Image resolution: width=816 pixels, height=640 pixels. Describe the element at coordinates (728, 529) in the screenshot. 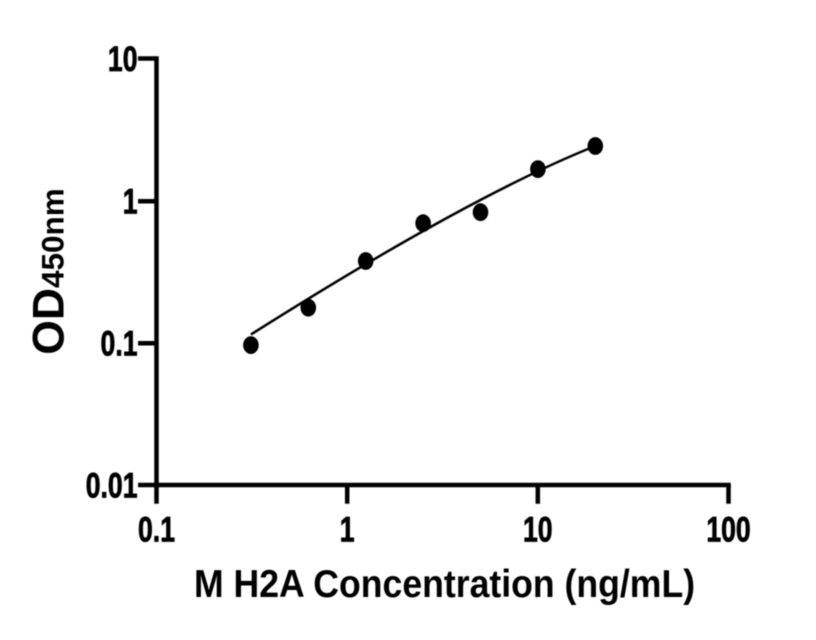

I see `svg-text: 100` at that location.